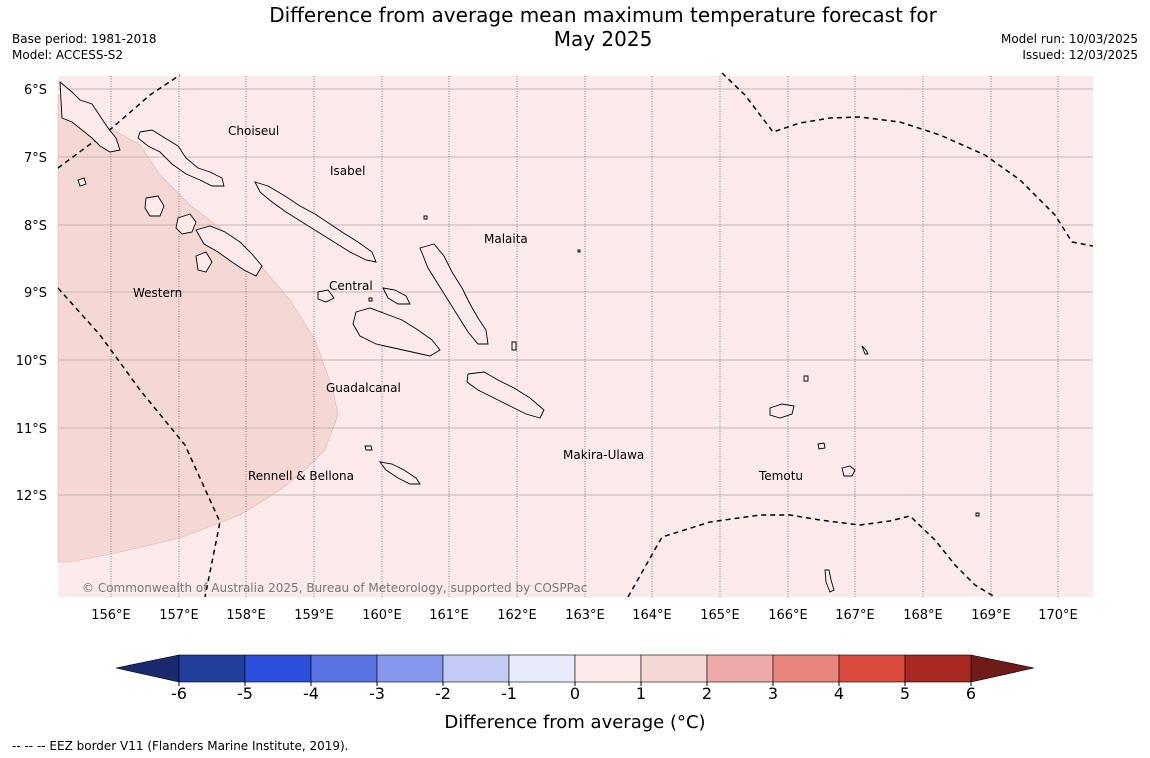  I want to click on choiseul-coast, so click(181, 158).